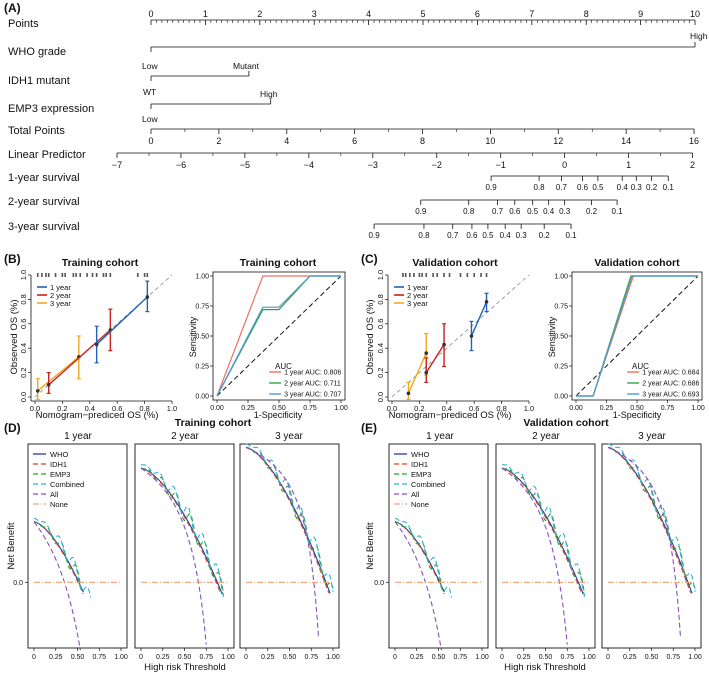  What do you see at coordinates (583, 187) in the screenshot?
I see `survival-tick-label: 0.6` at bounding box center [583, 187].